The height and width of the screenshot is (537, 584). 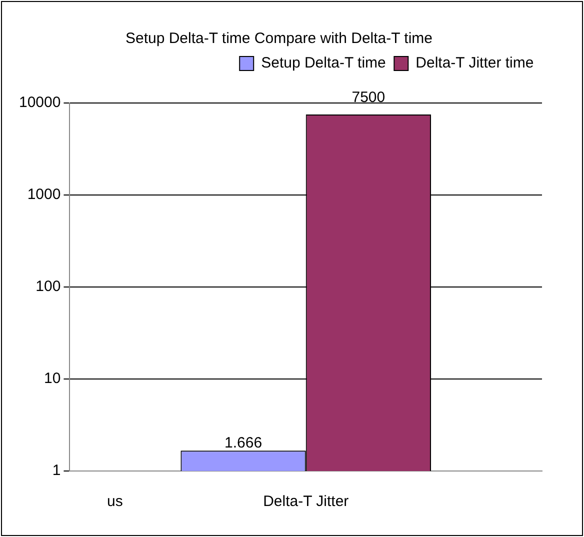 What do you see at coordinates (44, 195) in the screenshot?
I see `y-tick-label: 1000` at bounding box center [44, 195].